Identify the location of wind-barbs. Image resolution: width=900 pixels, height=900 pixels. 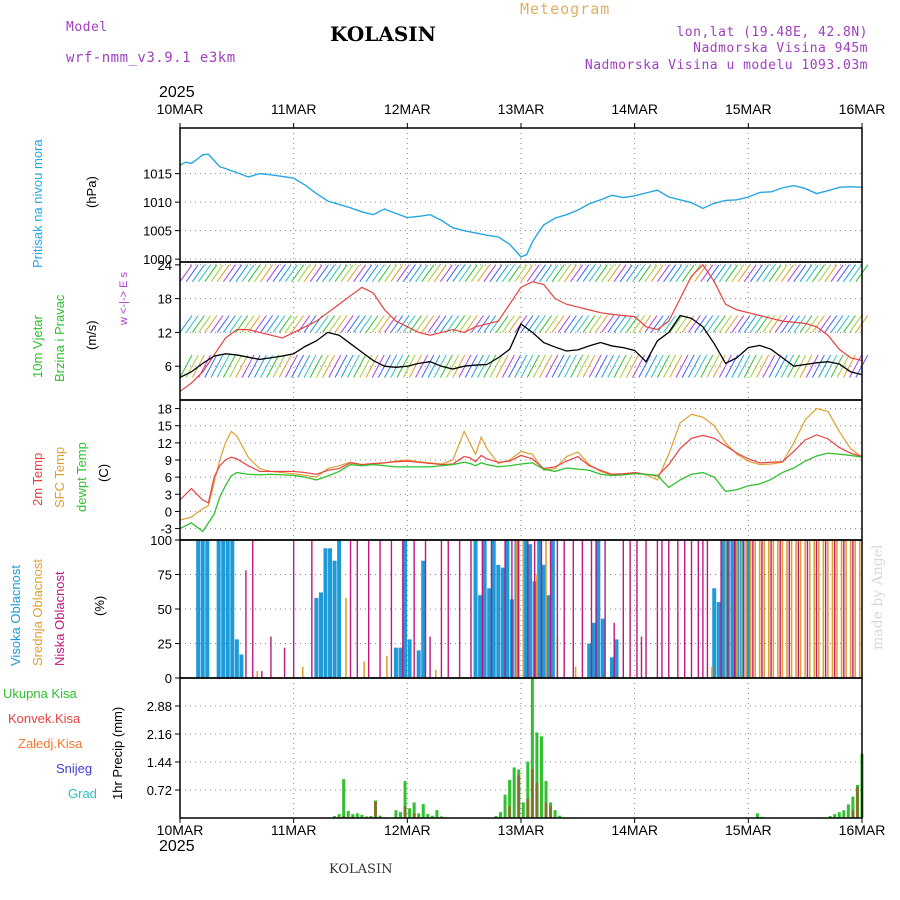
(524, 321).